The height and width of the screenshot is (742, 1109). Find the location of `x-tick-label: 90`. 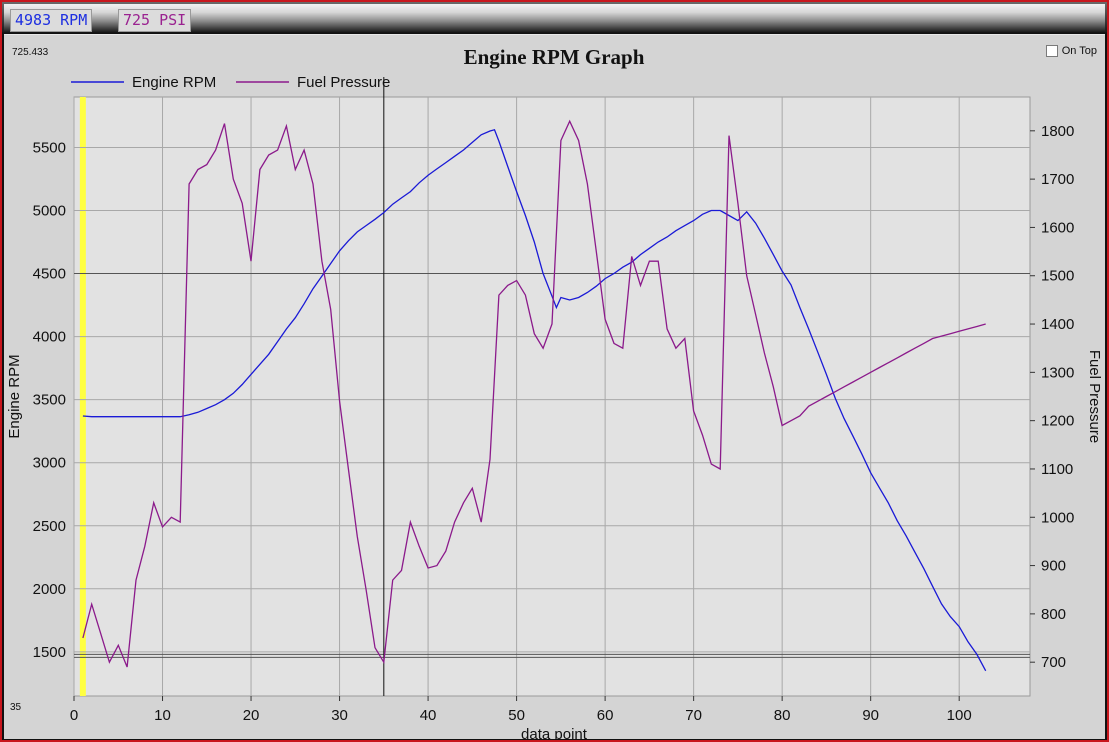

x-tick-label: 90 is located at coordinates (870, 715).